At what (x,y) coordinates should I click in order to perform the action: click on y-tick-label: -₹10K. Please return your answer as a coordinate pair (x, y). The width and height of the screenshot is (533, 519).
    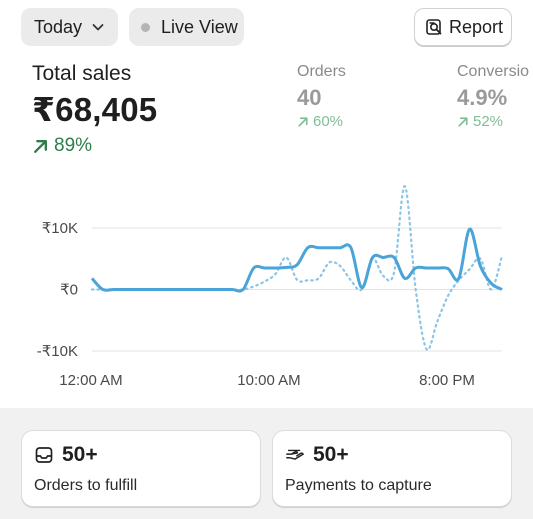
    Looking at the image, I should click on (57, 351).